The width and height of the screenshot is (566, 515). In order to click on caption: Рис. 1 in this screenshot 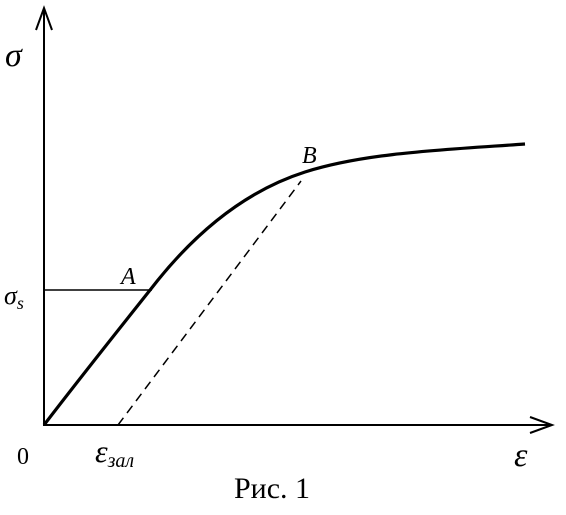, I will do `click(272, 488)`.